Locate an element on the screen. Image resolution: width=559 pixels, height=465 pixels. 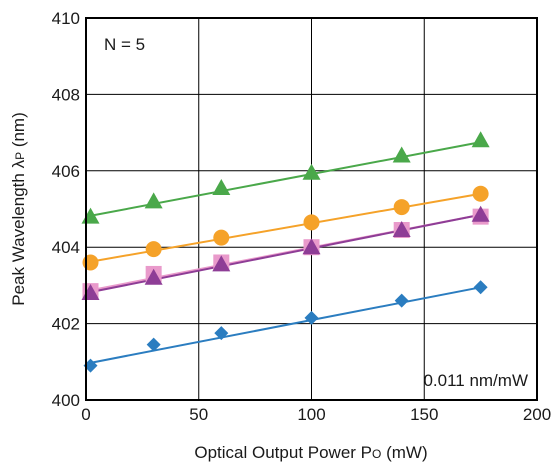
y-tick-label: 406 is located at coordinates (66, 171).